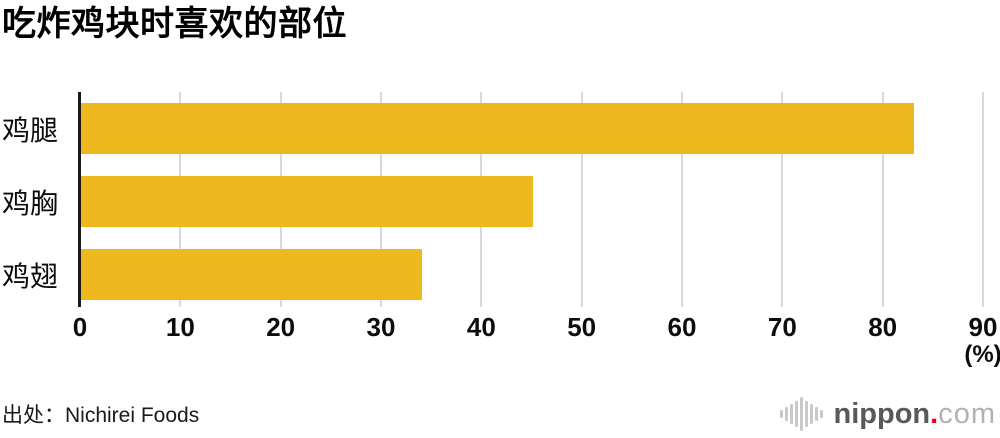 Image resolution: width=1000 pixels, height=438 pixels. What do you see at coordinates (582, 327) in the screenshot?
I see `x-tick-label: 50` at bounding box center [582, 327].